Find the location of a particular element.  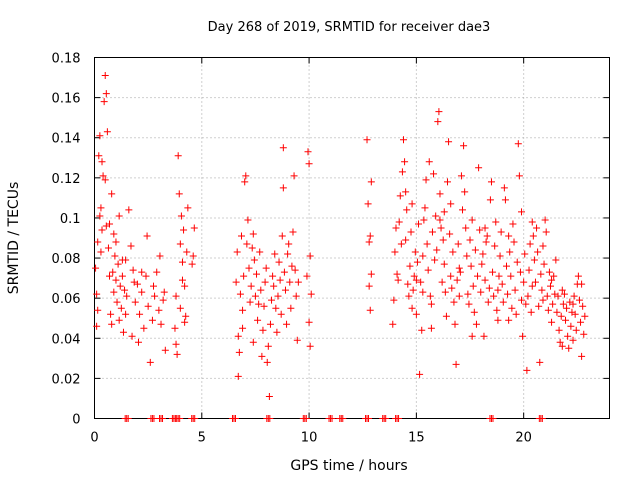

zero-data-point is located at coordinates (306, 418).